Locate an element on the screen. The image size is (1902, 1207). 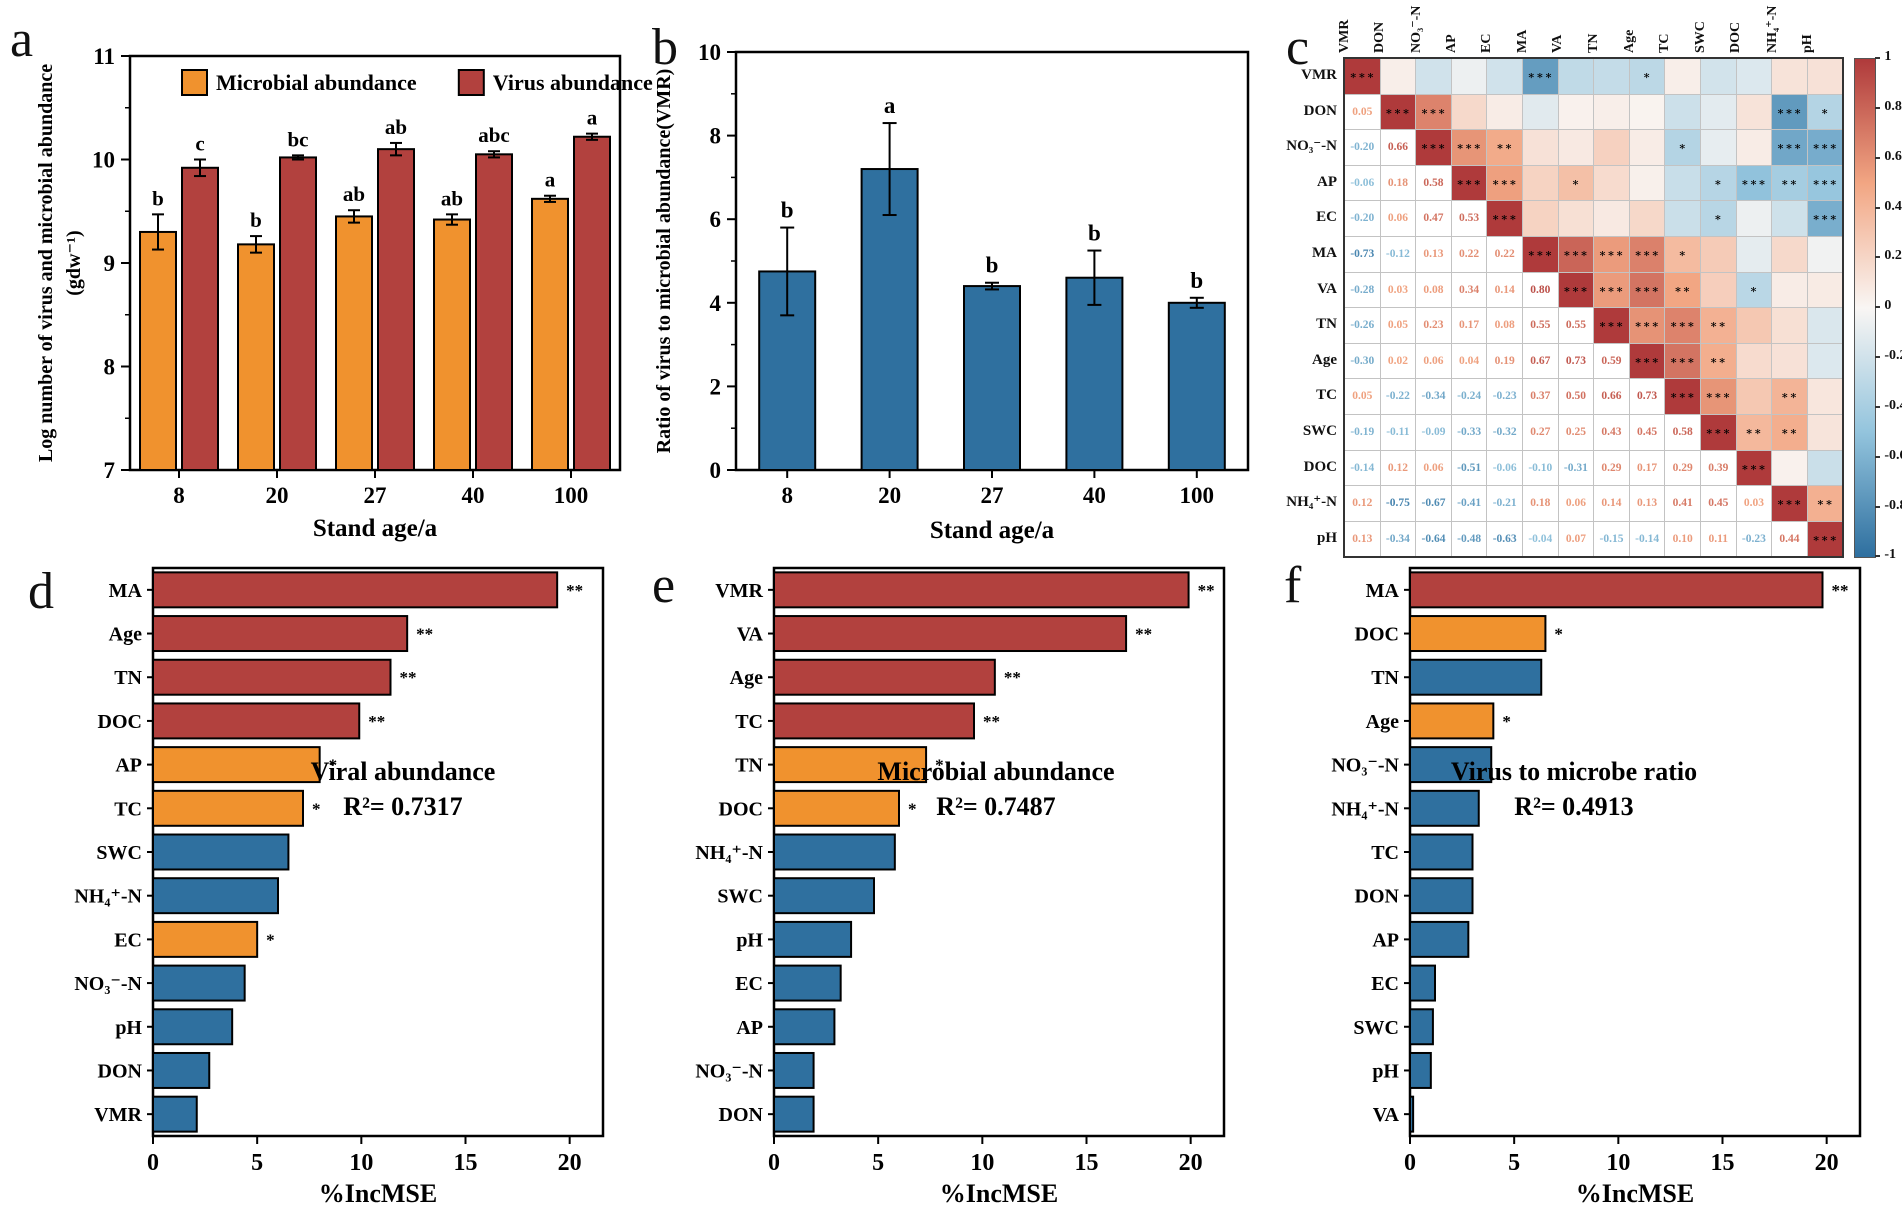
y-tick-label: 6 is located at coordinates (716, 219).